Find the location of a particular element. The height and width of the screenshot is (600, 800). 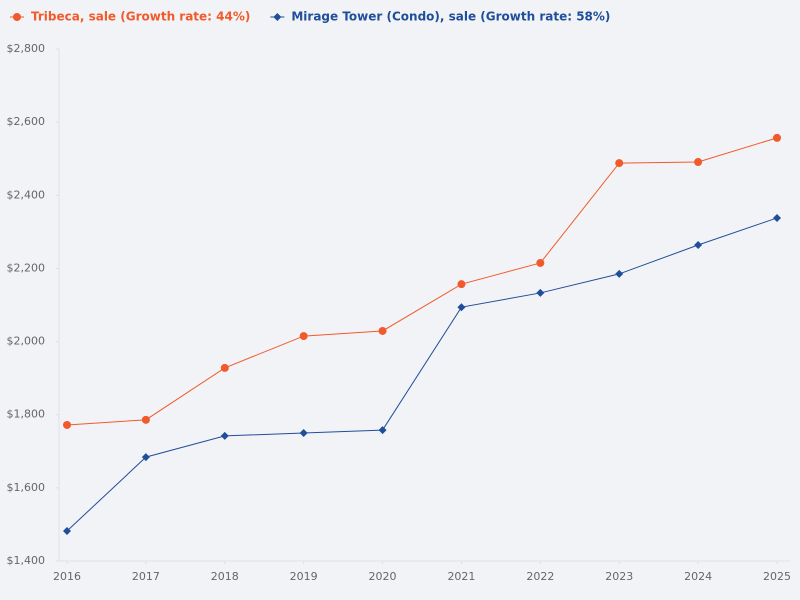

y-tick-label: $1,400 is located at coordinates (26, 560).